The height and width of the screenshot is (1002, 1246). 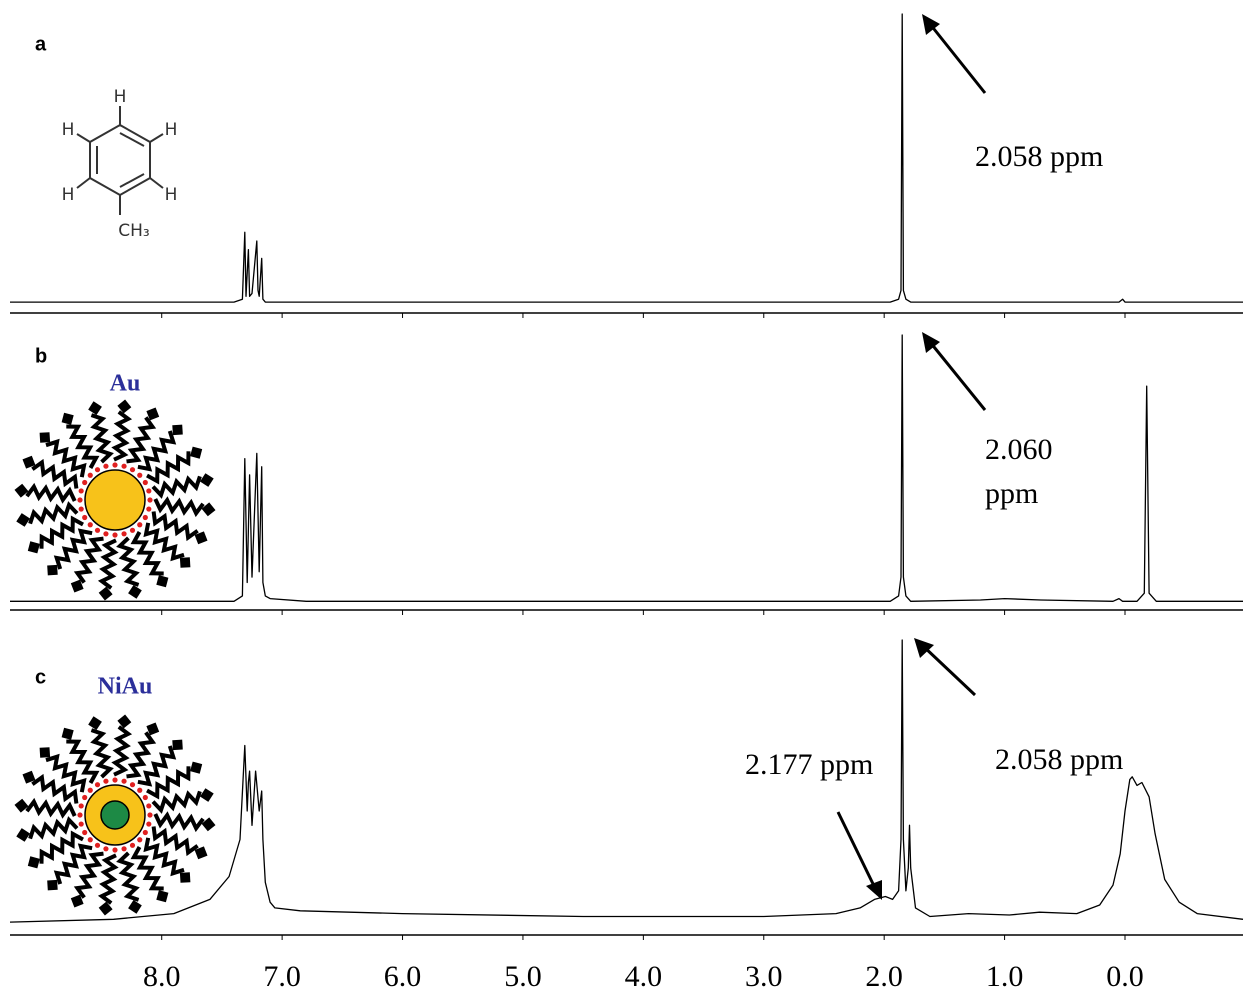 I want to click on nickel-core, so click(x=115, y=815).